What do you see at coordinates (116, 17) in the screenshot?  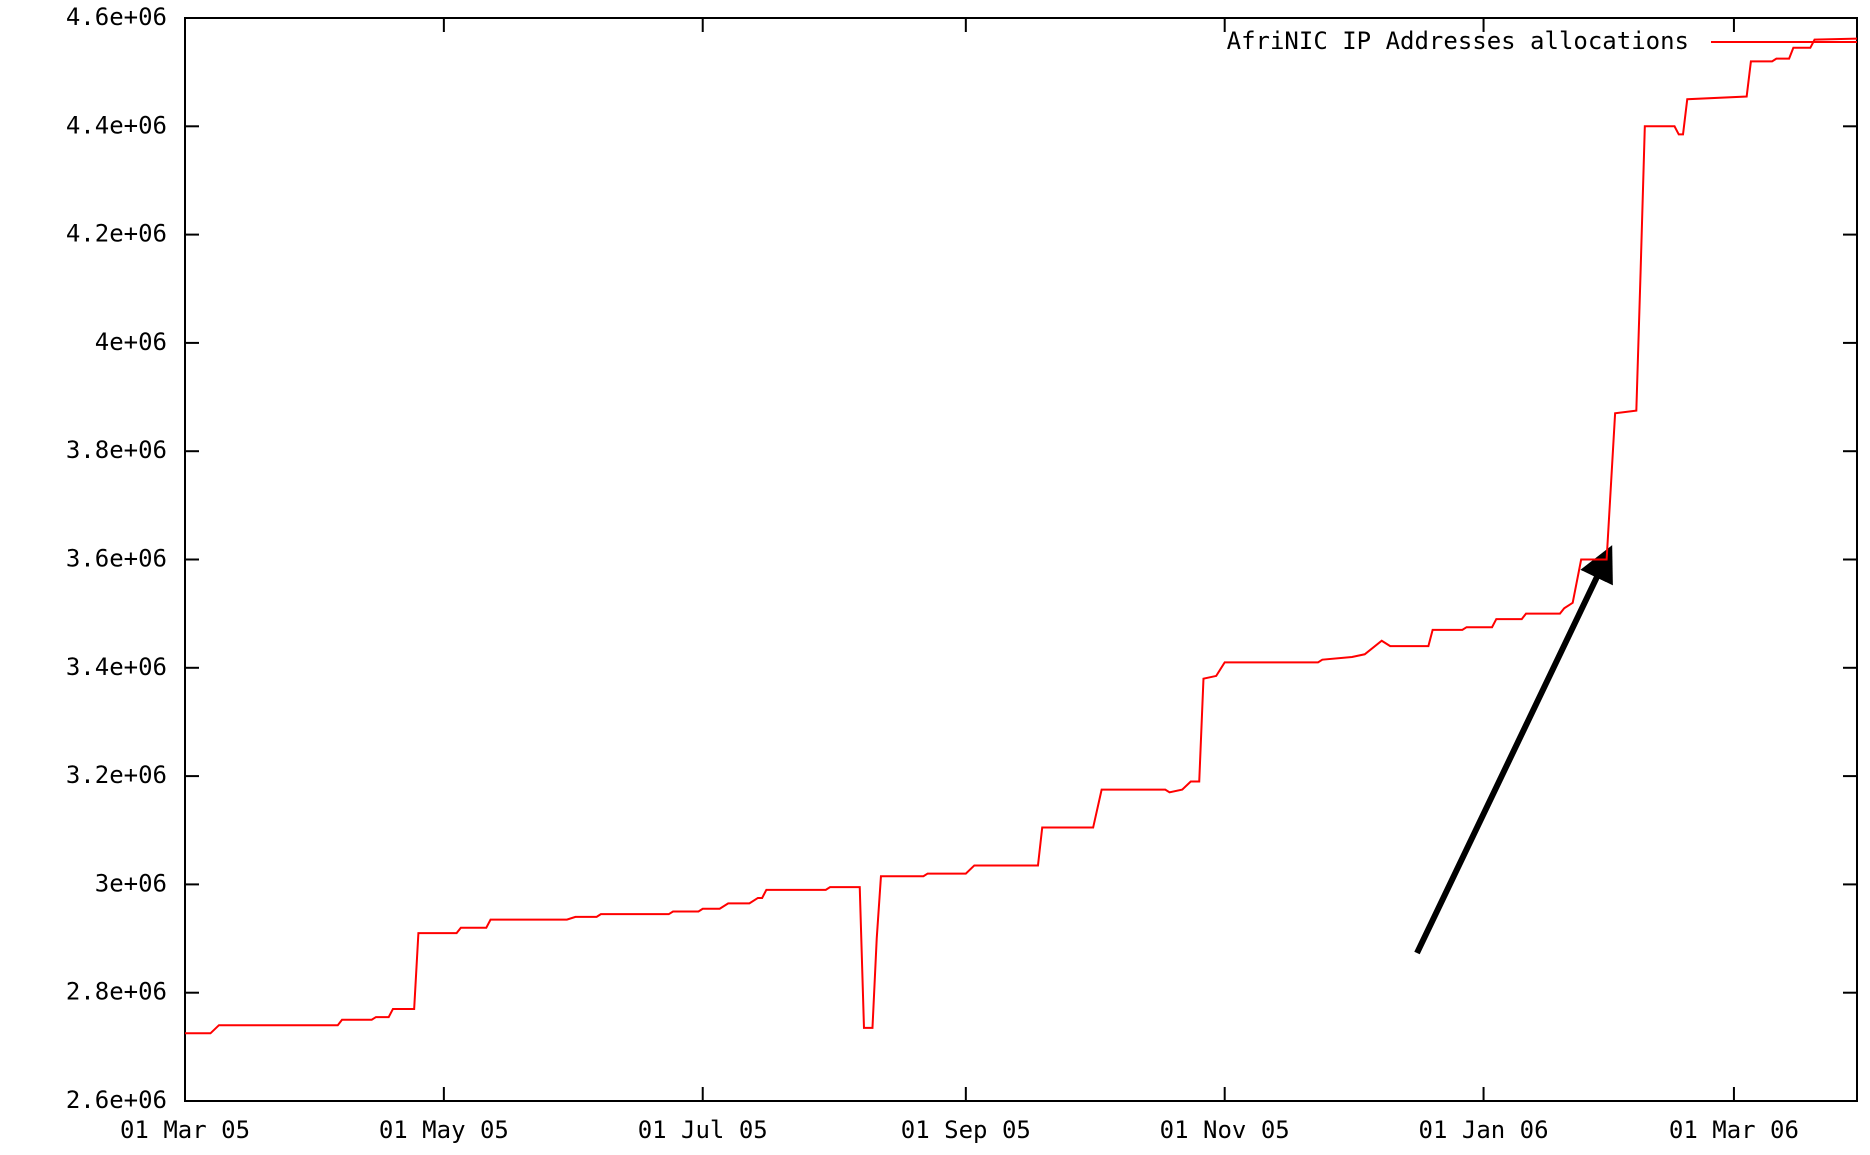 I see `y-tick-label: 4.6e+06` at bounding box center [116, 17].